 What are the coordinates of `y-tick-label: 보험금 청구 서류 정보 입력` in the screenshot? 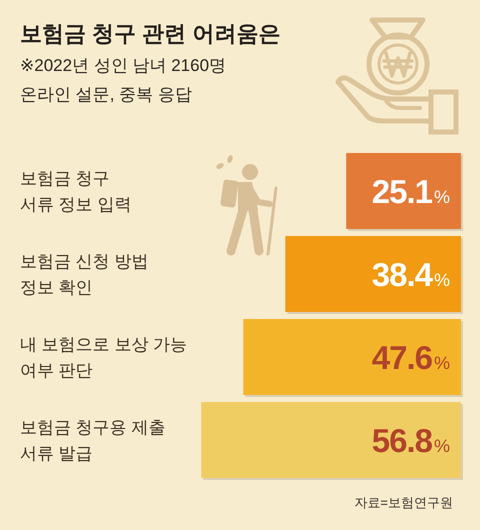 It's located at (76, 191).